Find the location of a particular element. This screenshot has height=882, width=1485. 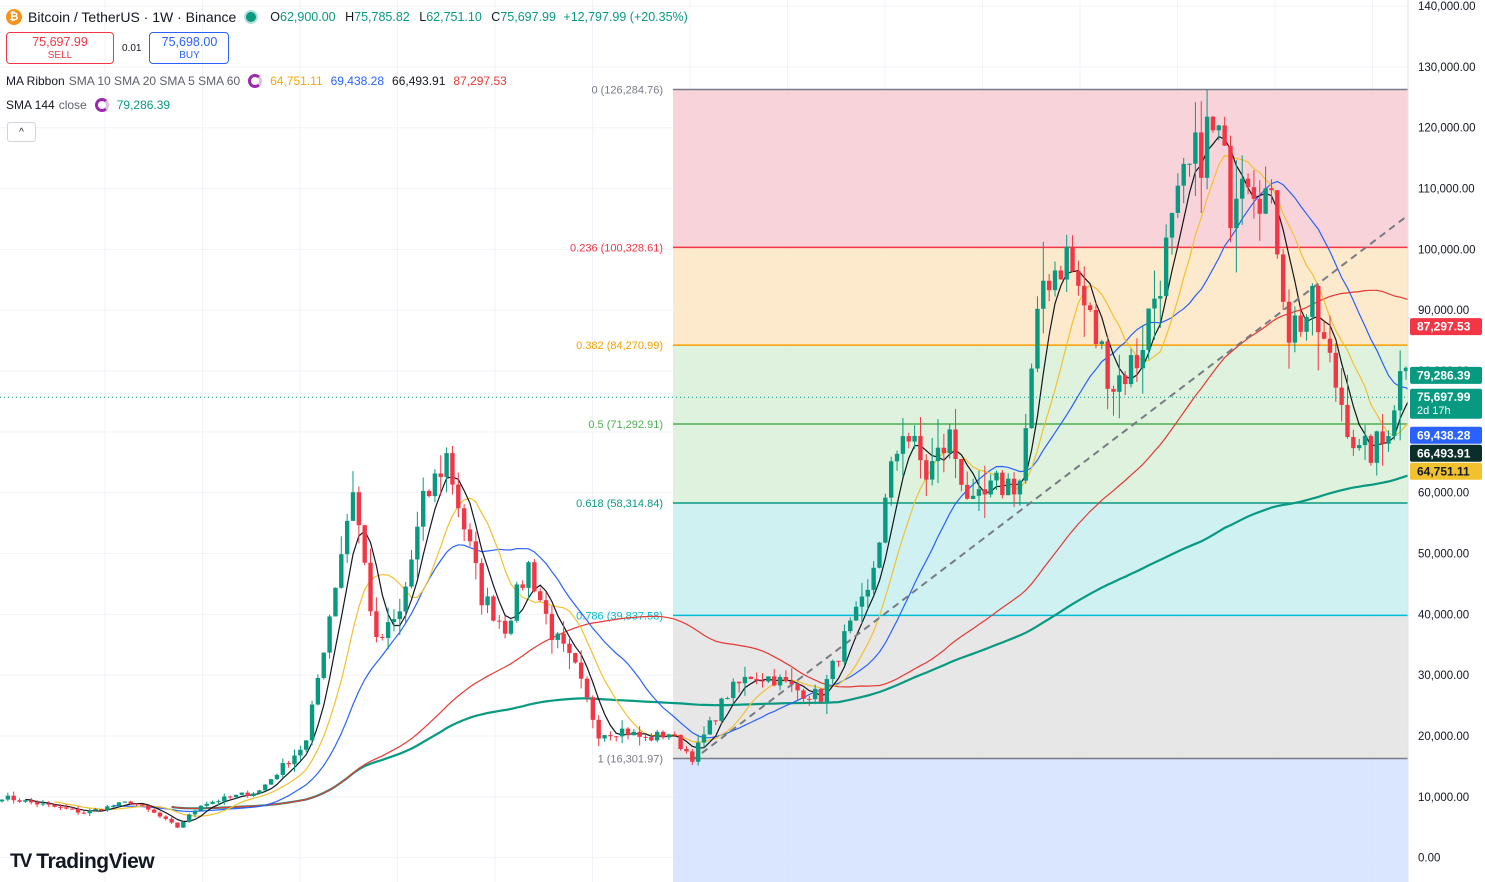

countdown-label: 2d 17h is located at coordinates (1434, 411).